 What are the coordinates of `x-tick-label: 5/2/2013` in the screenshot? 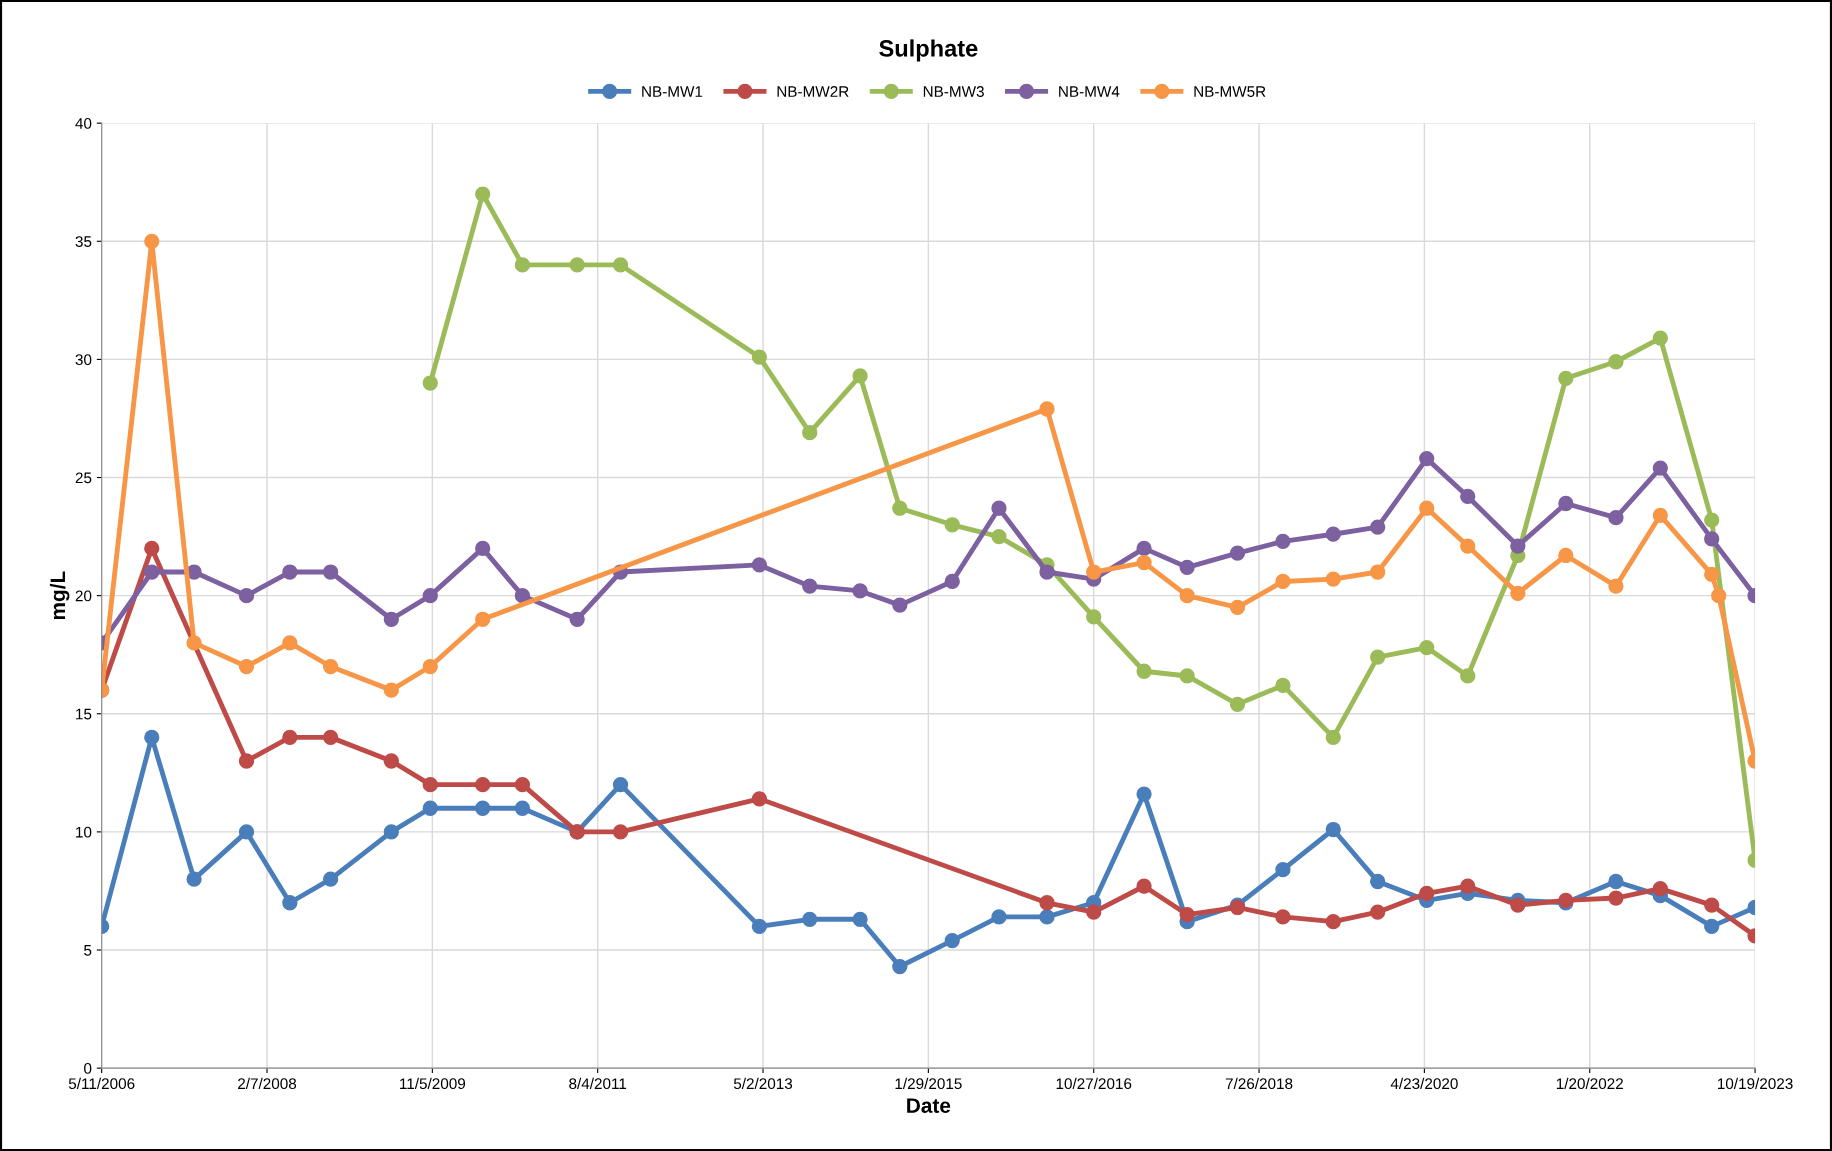 It's located at (763, 1083).